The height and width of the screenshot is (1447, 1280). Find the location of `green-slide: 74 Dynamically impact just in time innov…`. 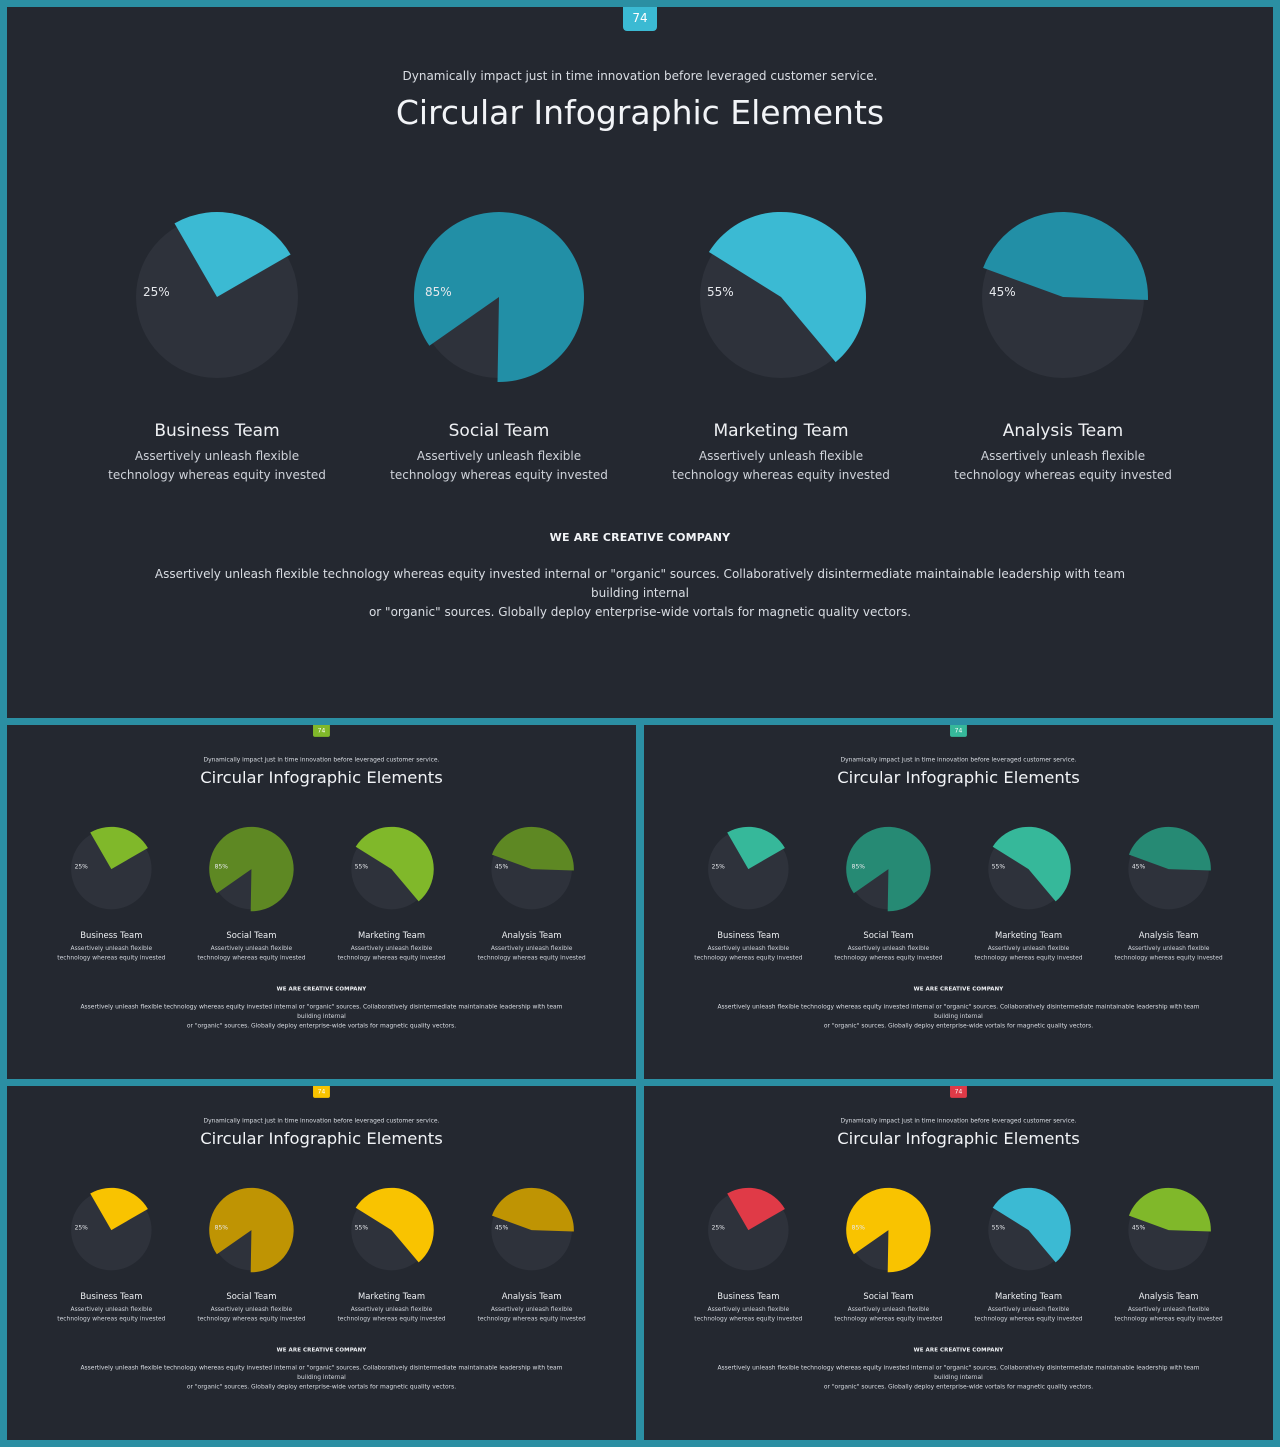

green-slide: 74 Dynamically impact just in time innov… is located at coordinates (321, 902).